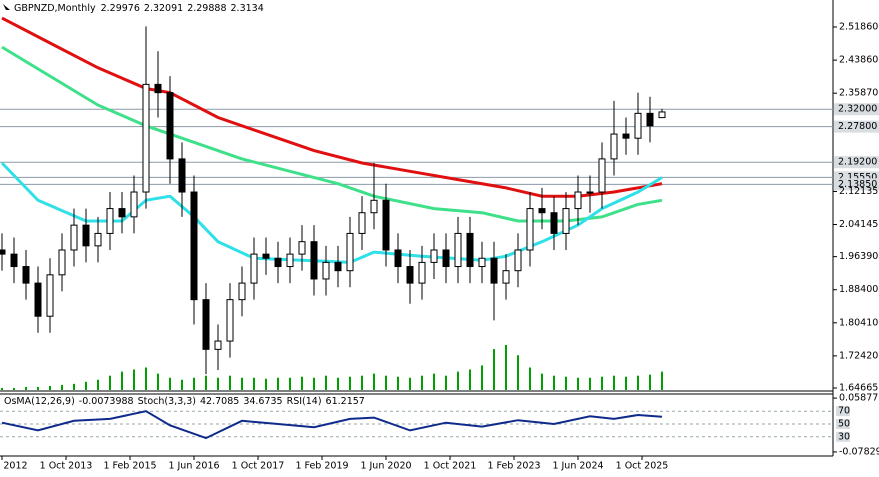  Describe the element at coordinates (642, 466) in the screenshot. I see `x-tick-label: 1 Oct 2025` at that location.